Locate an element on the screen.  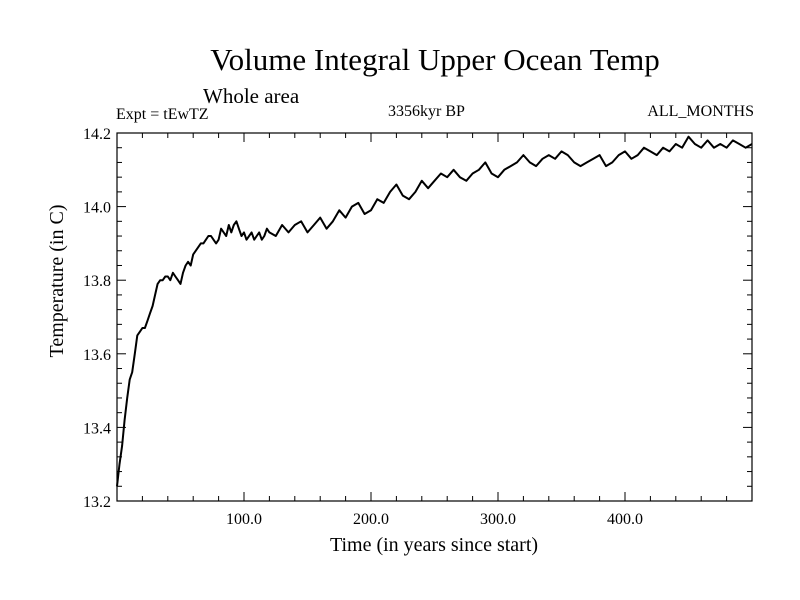
y-tick-label: 14.2 is located at coordinates (97, 134).